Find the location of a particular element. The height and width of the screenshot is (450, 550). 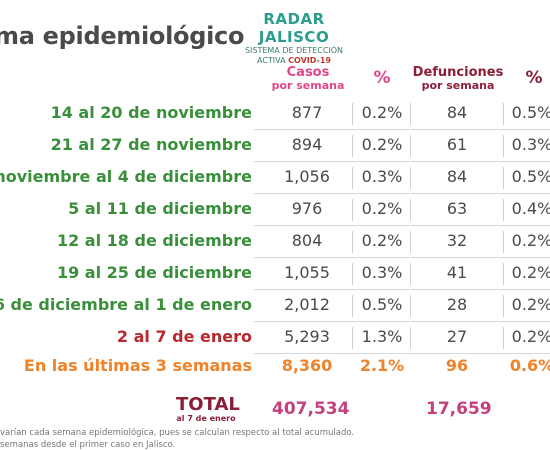

col-header-pct-casos: % is located at coordinates (382, 78).